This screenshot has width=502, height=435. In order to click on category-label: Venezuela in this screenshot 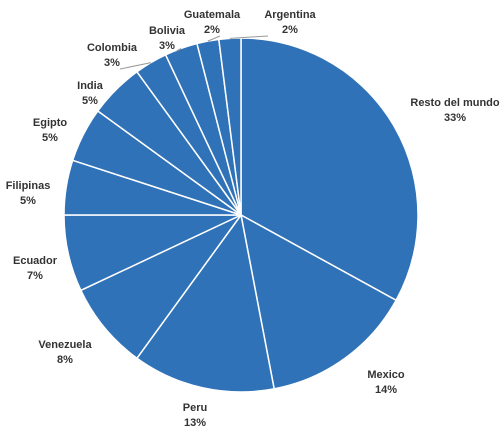, I will do `click(65, 345)`.